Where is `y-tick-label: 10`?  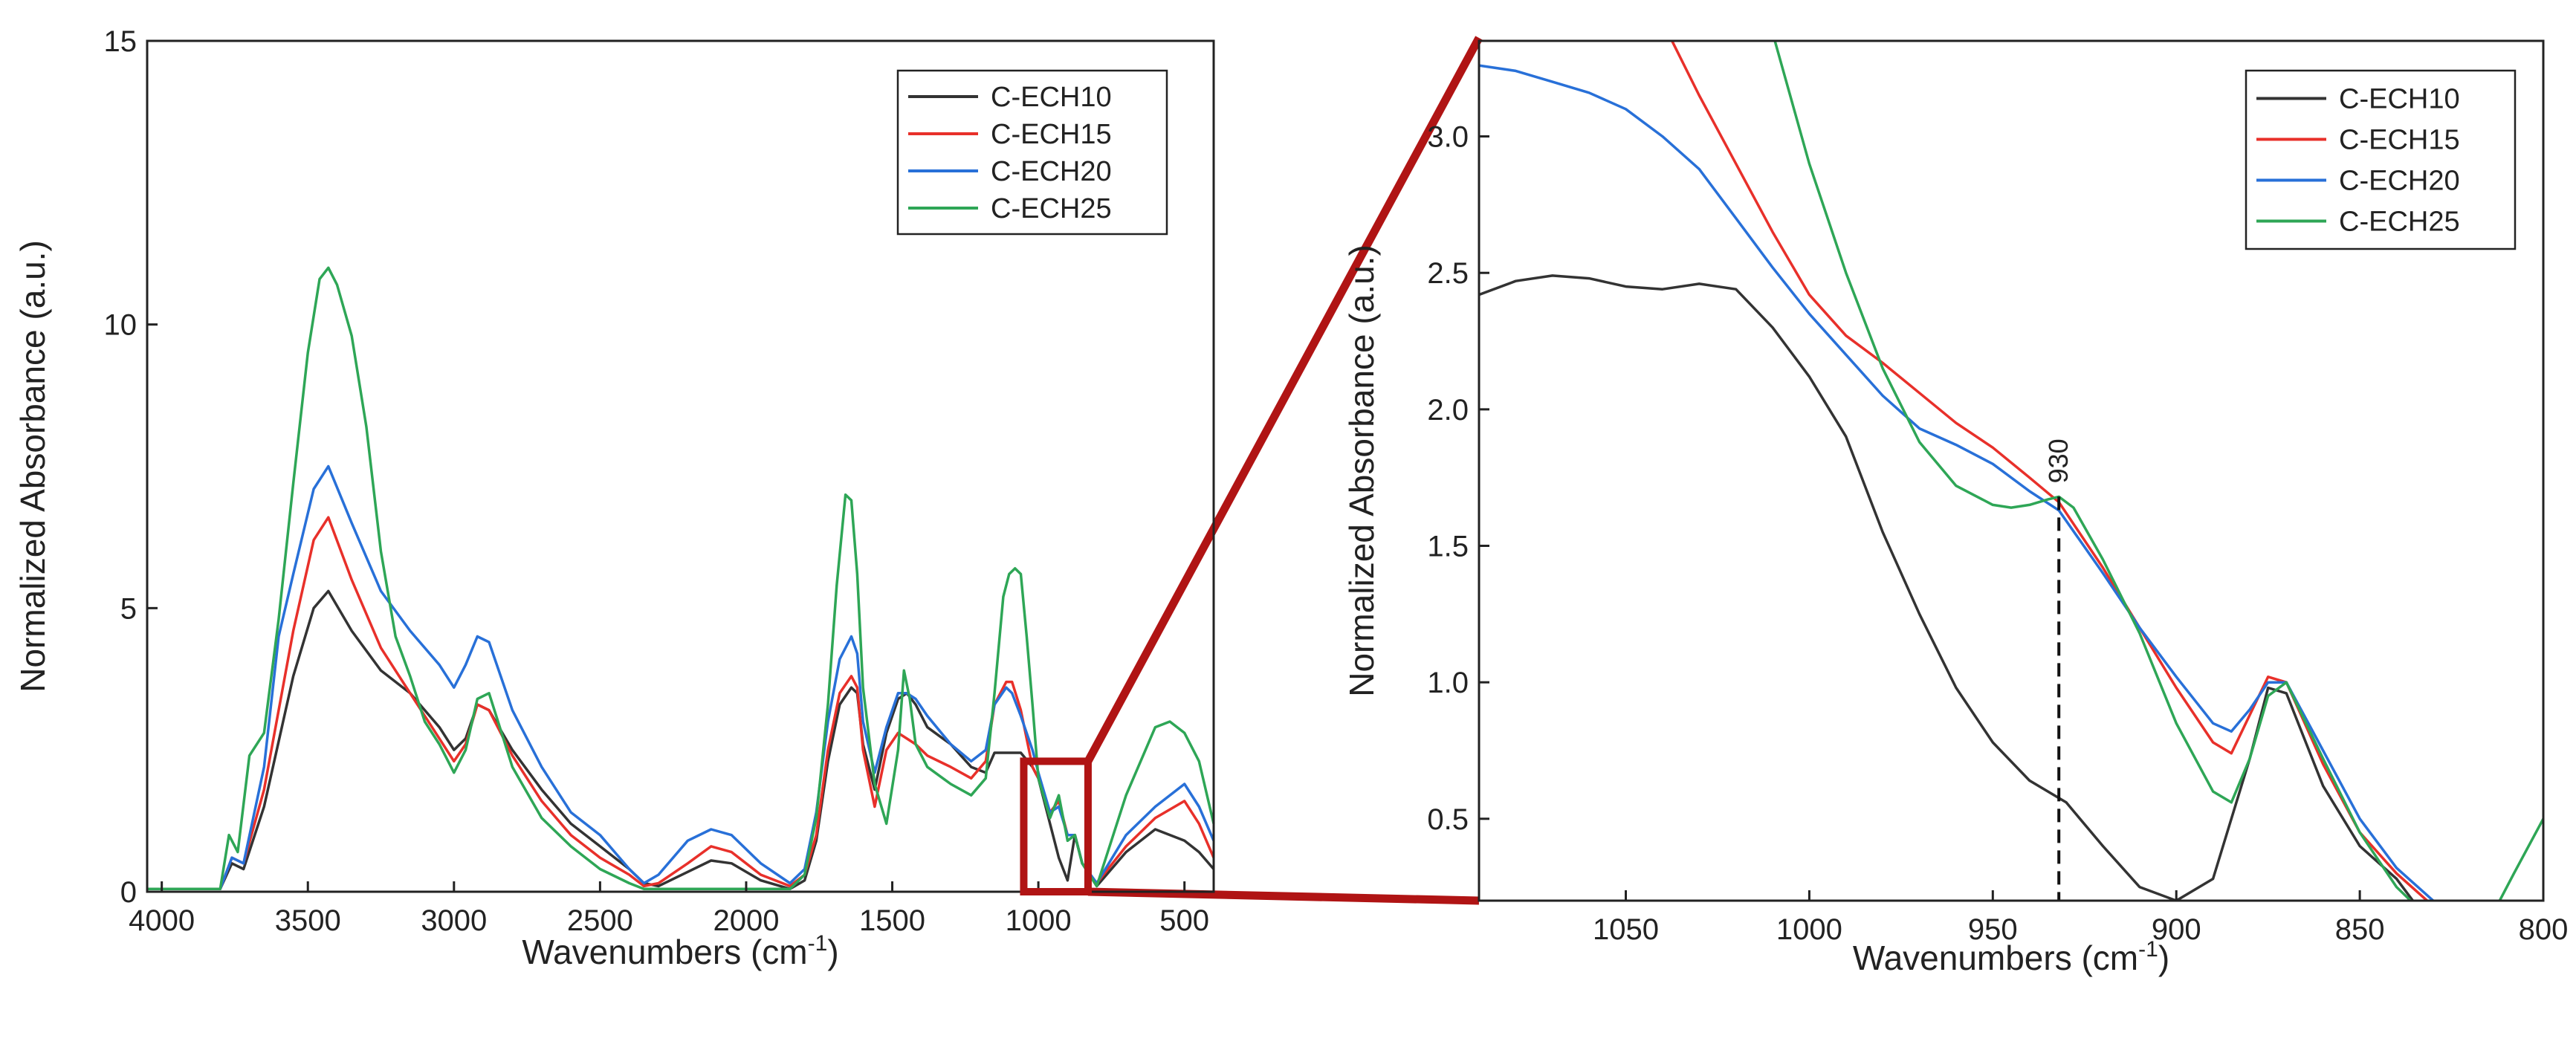 y-tick-label: 10 is located at coordinates (120, 325).